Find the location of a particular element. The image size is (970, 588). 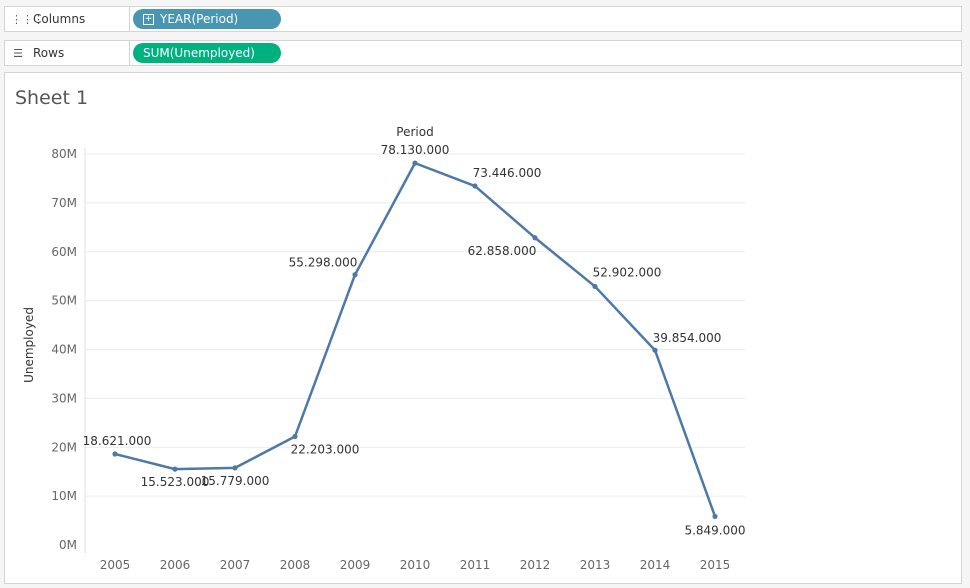

data-label: 39.854.000 is located at coordinates (687, 338).